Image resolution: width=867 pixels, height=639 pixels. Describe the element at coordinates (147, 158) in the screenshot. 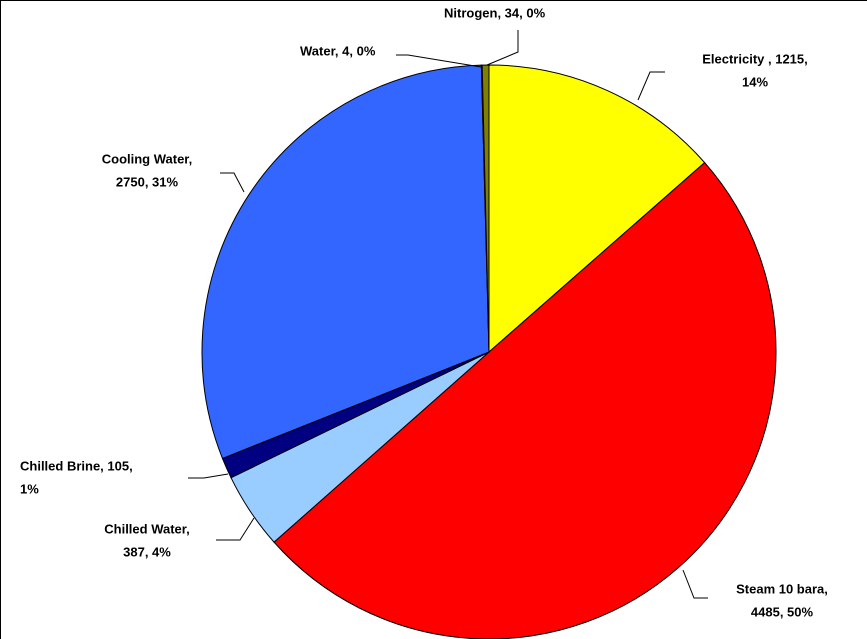

I see `data-label: Cooling Water,` at that location.